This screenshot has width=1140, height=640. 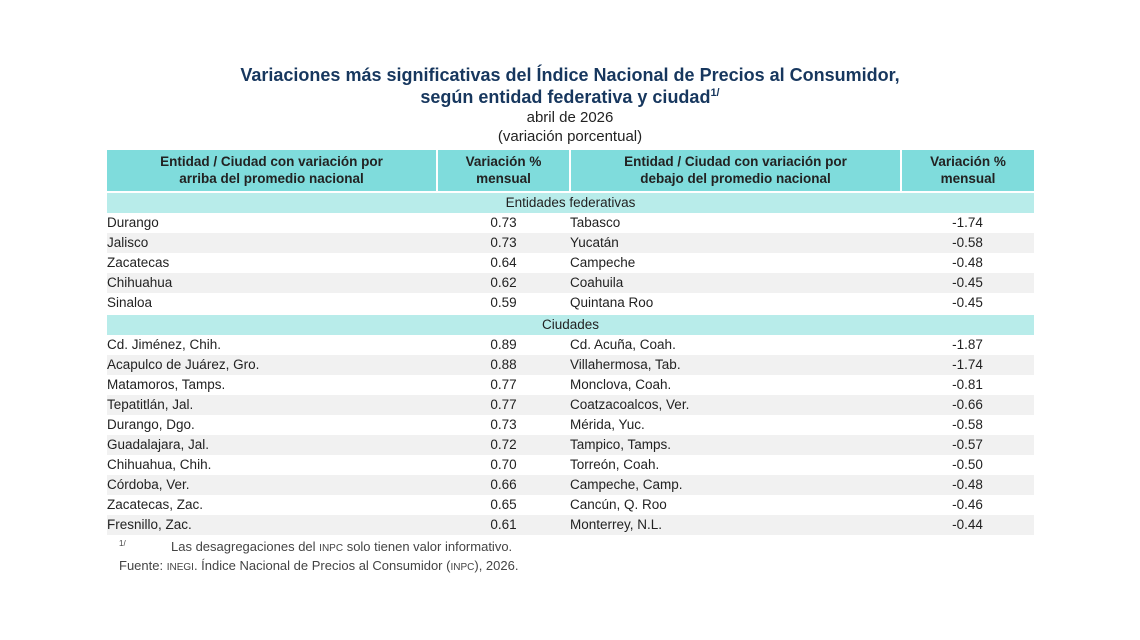 I want to click on table-row: Fresnillo, Zac. 0.61 Monterrey, N.L. -0.44, so click(x=570, y=525).